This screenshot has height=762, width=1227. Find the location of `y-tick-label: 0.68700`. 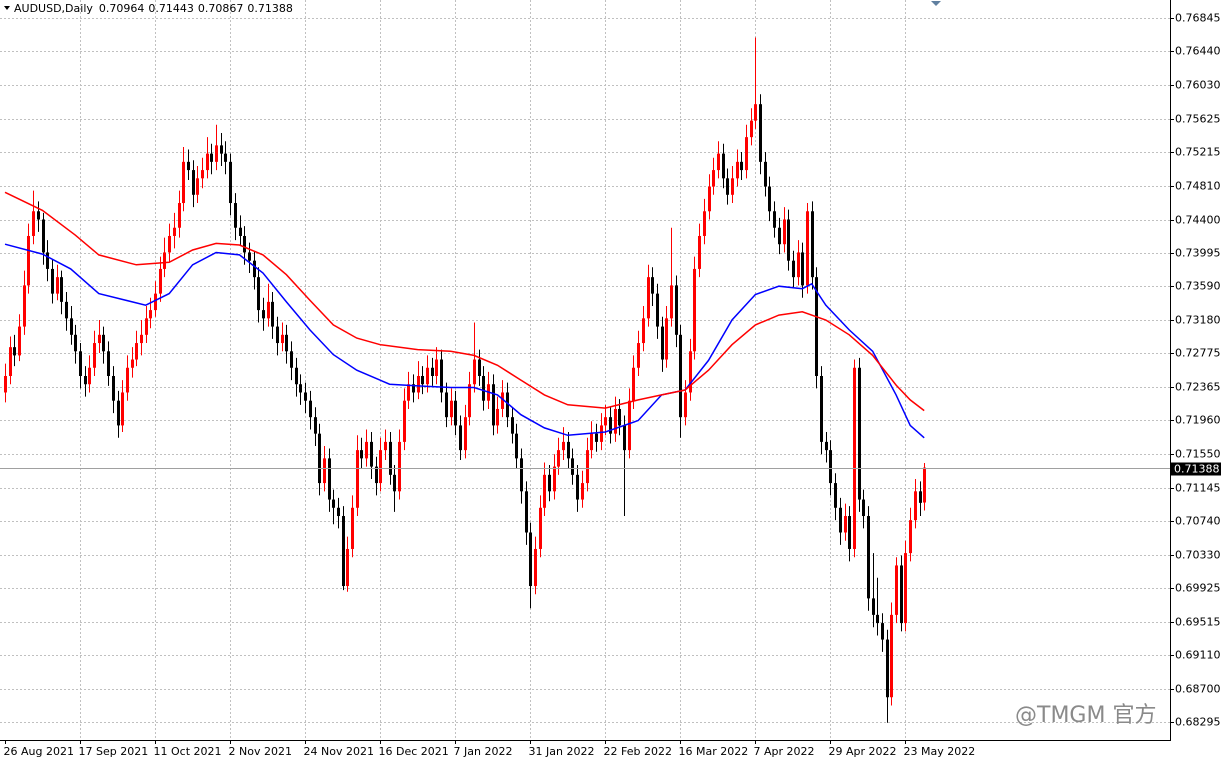

y-tick-label: 0.68700 is located at coordinates (1198, 689).